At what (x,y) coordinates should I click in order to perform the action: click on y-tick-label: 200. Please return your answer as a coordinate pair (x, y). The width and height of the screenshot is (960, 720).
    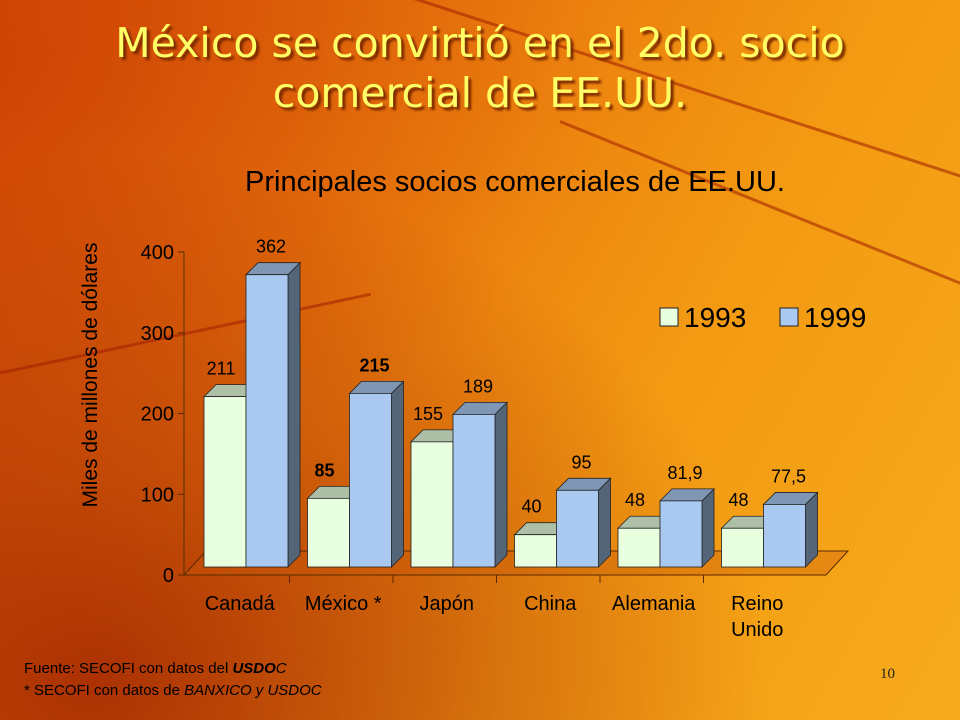
    Looking at the image, I should click on (157, 415).